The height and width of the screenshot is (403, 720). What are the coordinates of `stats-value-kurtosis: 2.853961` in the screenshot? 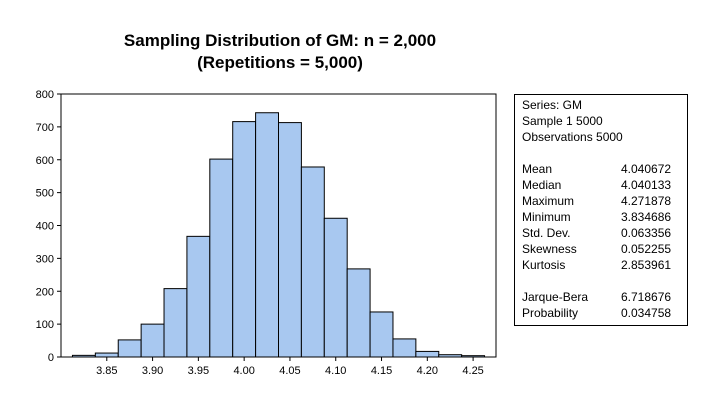 It's located at (646, 265).